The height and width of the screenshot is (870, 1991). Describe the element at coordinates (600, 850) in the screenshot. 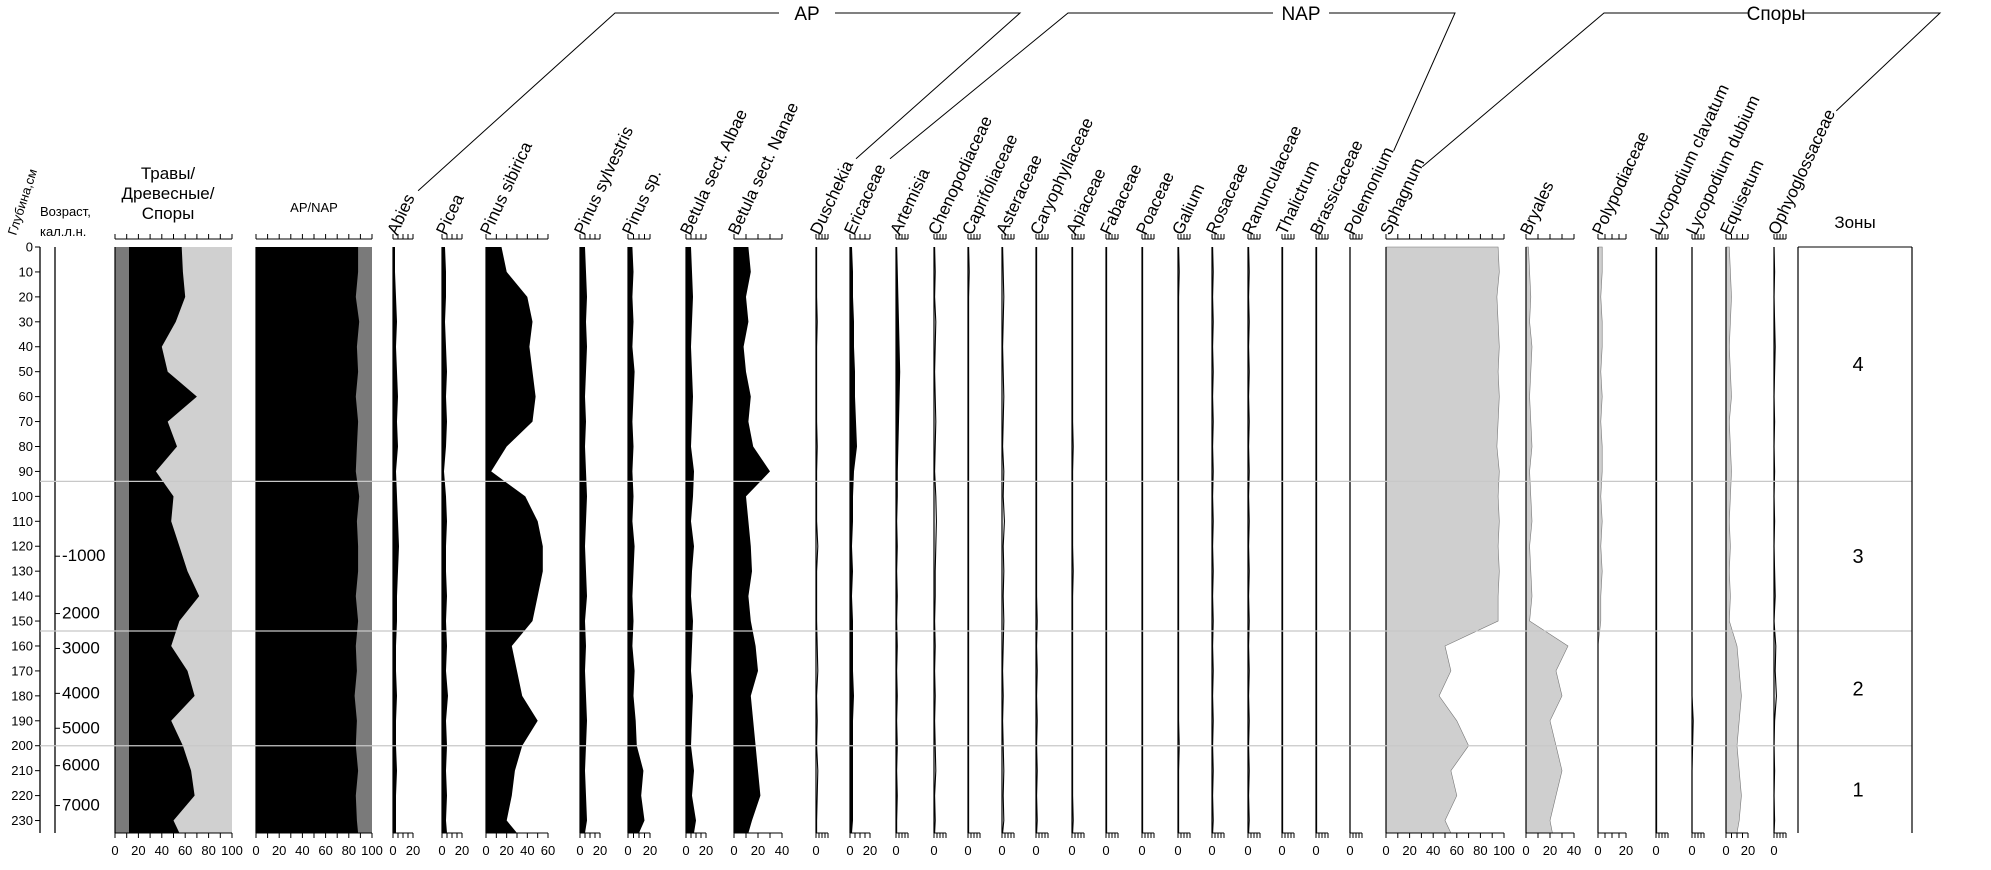

I see `taxon-pinus-sylvestris-tick-label: 20` at that location.